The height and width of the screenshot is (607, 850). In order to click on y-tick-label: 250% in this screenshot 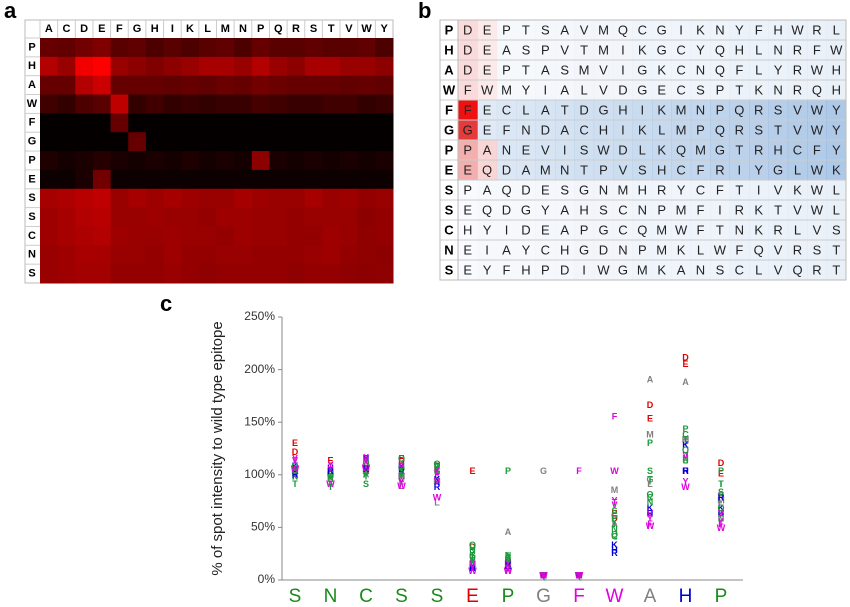, I will do `click(259, 316)`.